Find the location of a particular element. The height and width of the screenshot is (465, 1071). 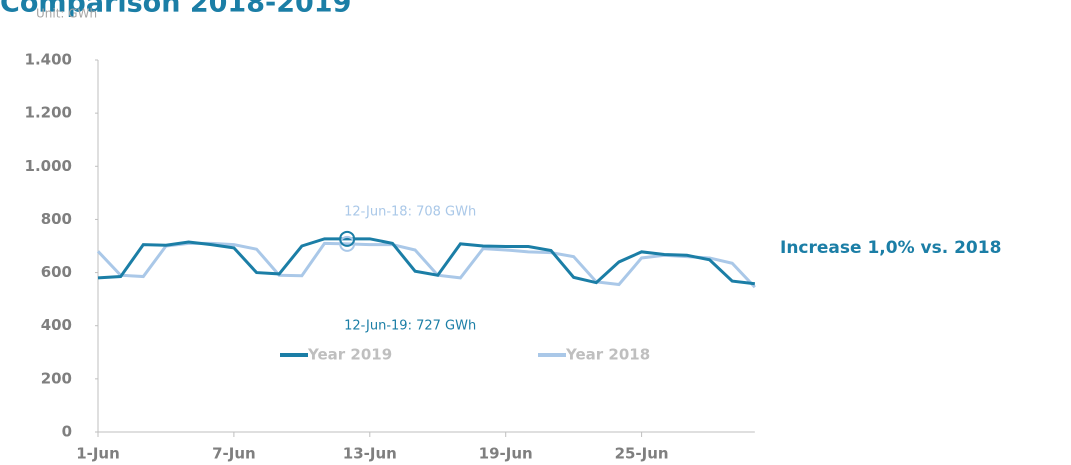

unit-label: Unit: GWh is located at coordinates (66, 14).